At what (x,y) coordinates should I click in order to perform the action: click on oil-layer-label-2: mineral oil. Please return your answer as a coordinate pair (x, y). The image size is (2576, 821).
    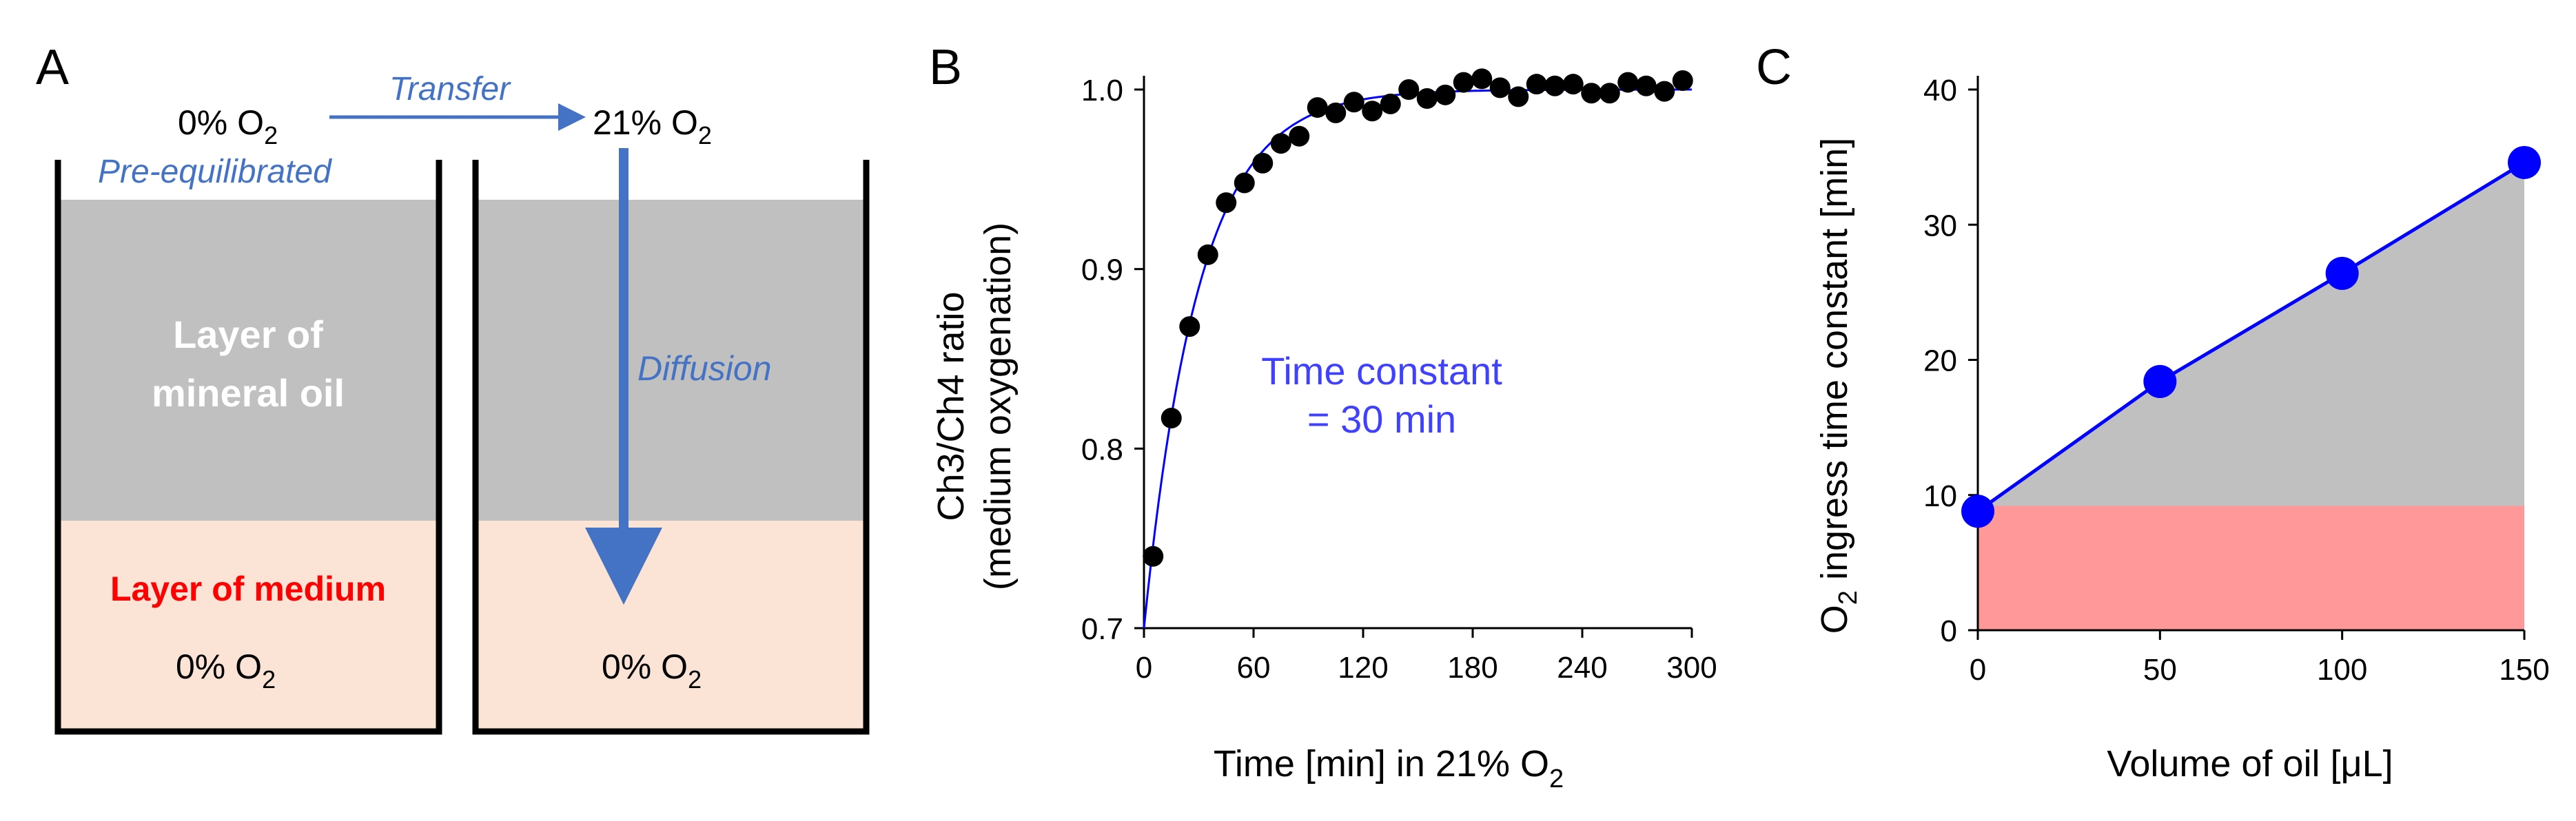
    Looking at the image, I should click on (248, 393).